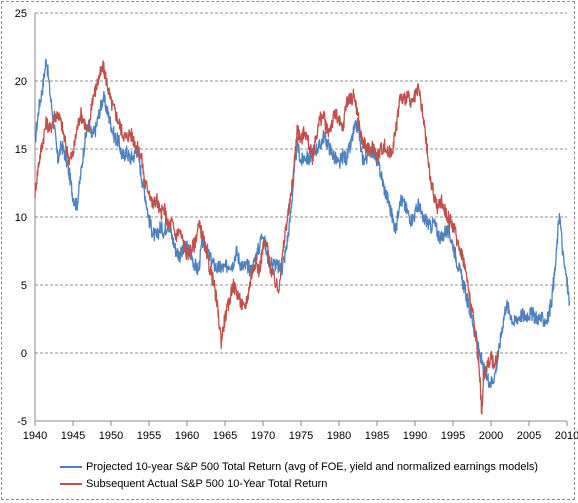 The height and width of the screenshot is (503, 578). Describe the element at coordinates (377, 436) in the screenshot. I see `x-tick-label: 1985` at that location.